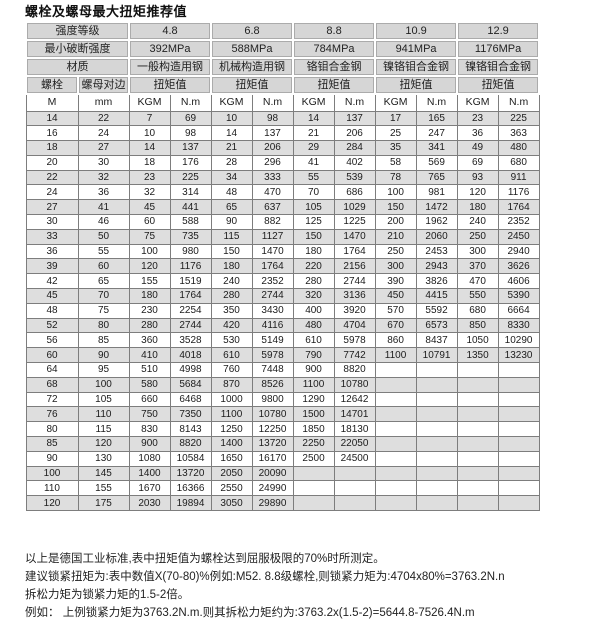 The height and width of the screenshot is (626, 616). I want to click on table-row: 72 105 660 6468 1000 9800 1290 12642, so click(282, 399).